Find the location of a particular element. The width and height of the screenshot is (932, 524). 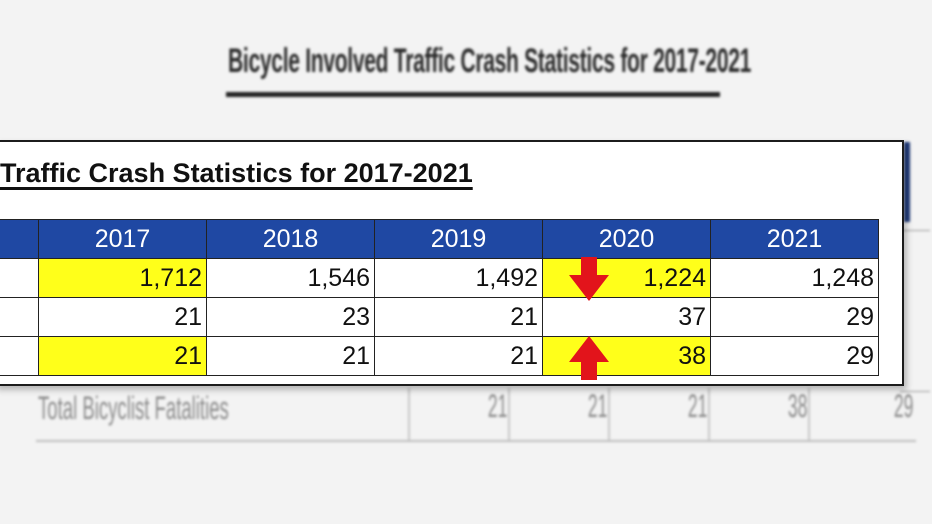

table-cell: 38 is located at coordinates (626, 356).